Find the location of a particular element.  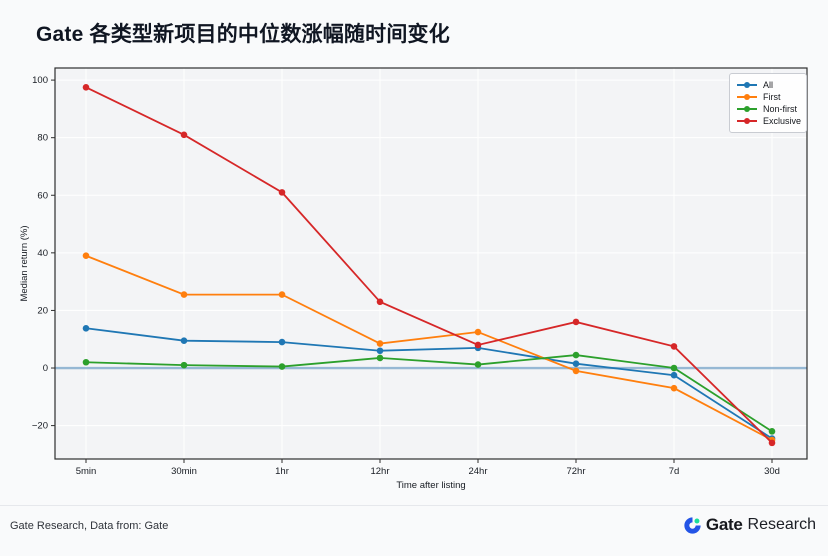

gate-logo-icon is located at coordinates (692, 525).